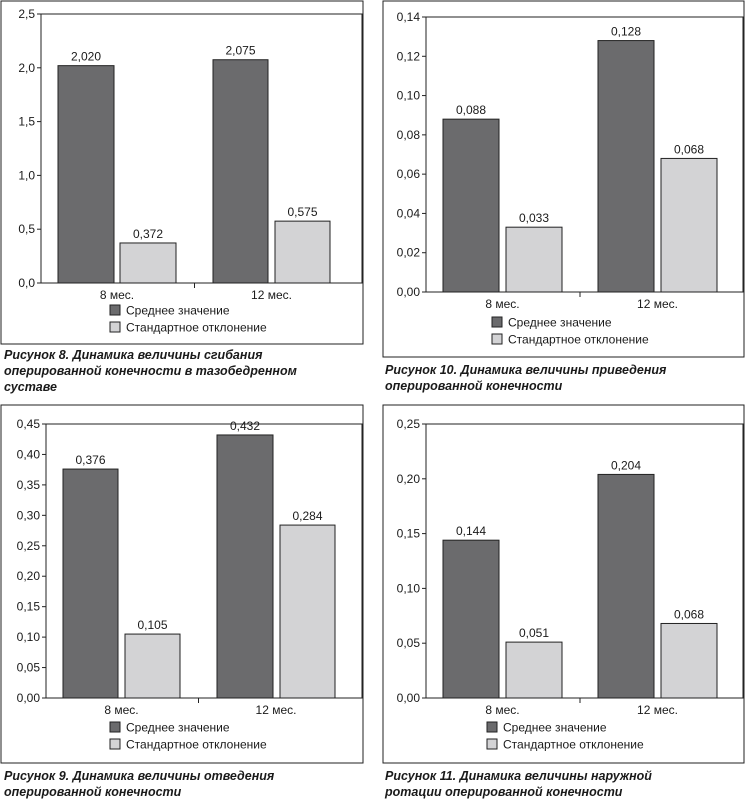  I want to click on data-label: 0,088, so click(471, 110).